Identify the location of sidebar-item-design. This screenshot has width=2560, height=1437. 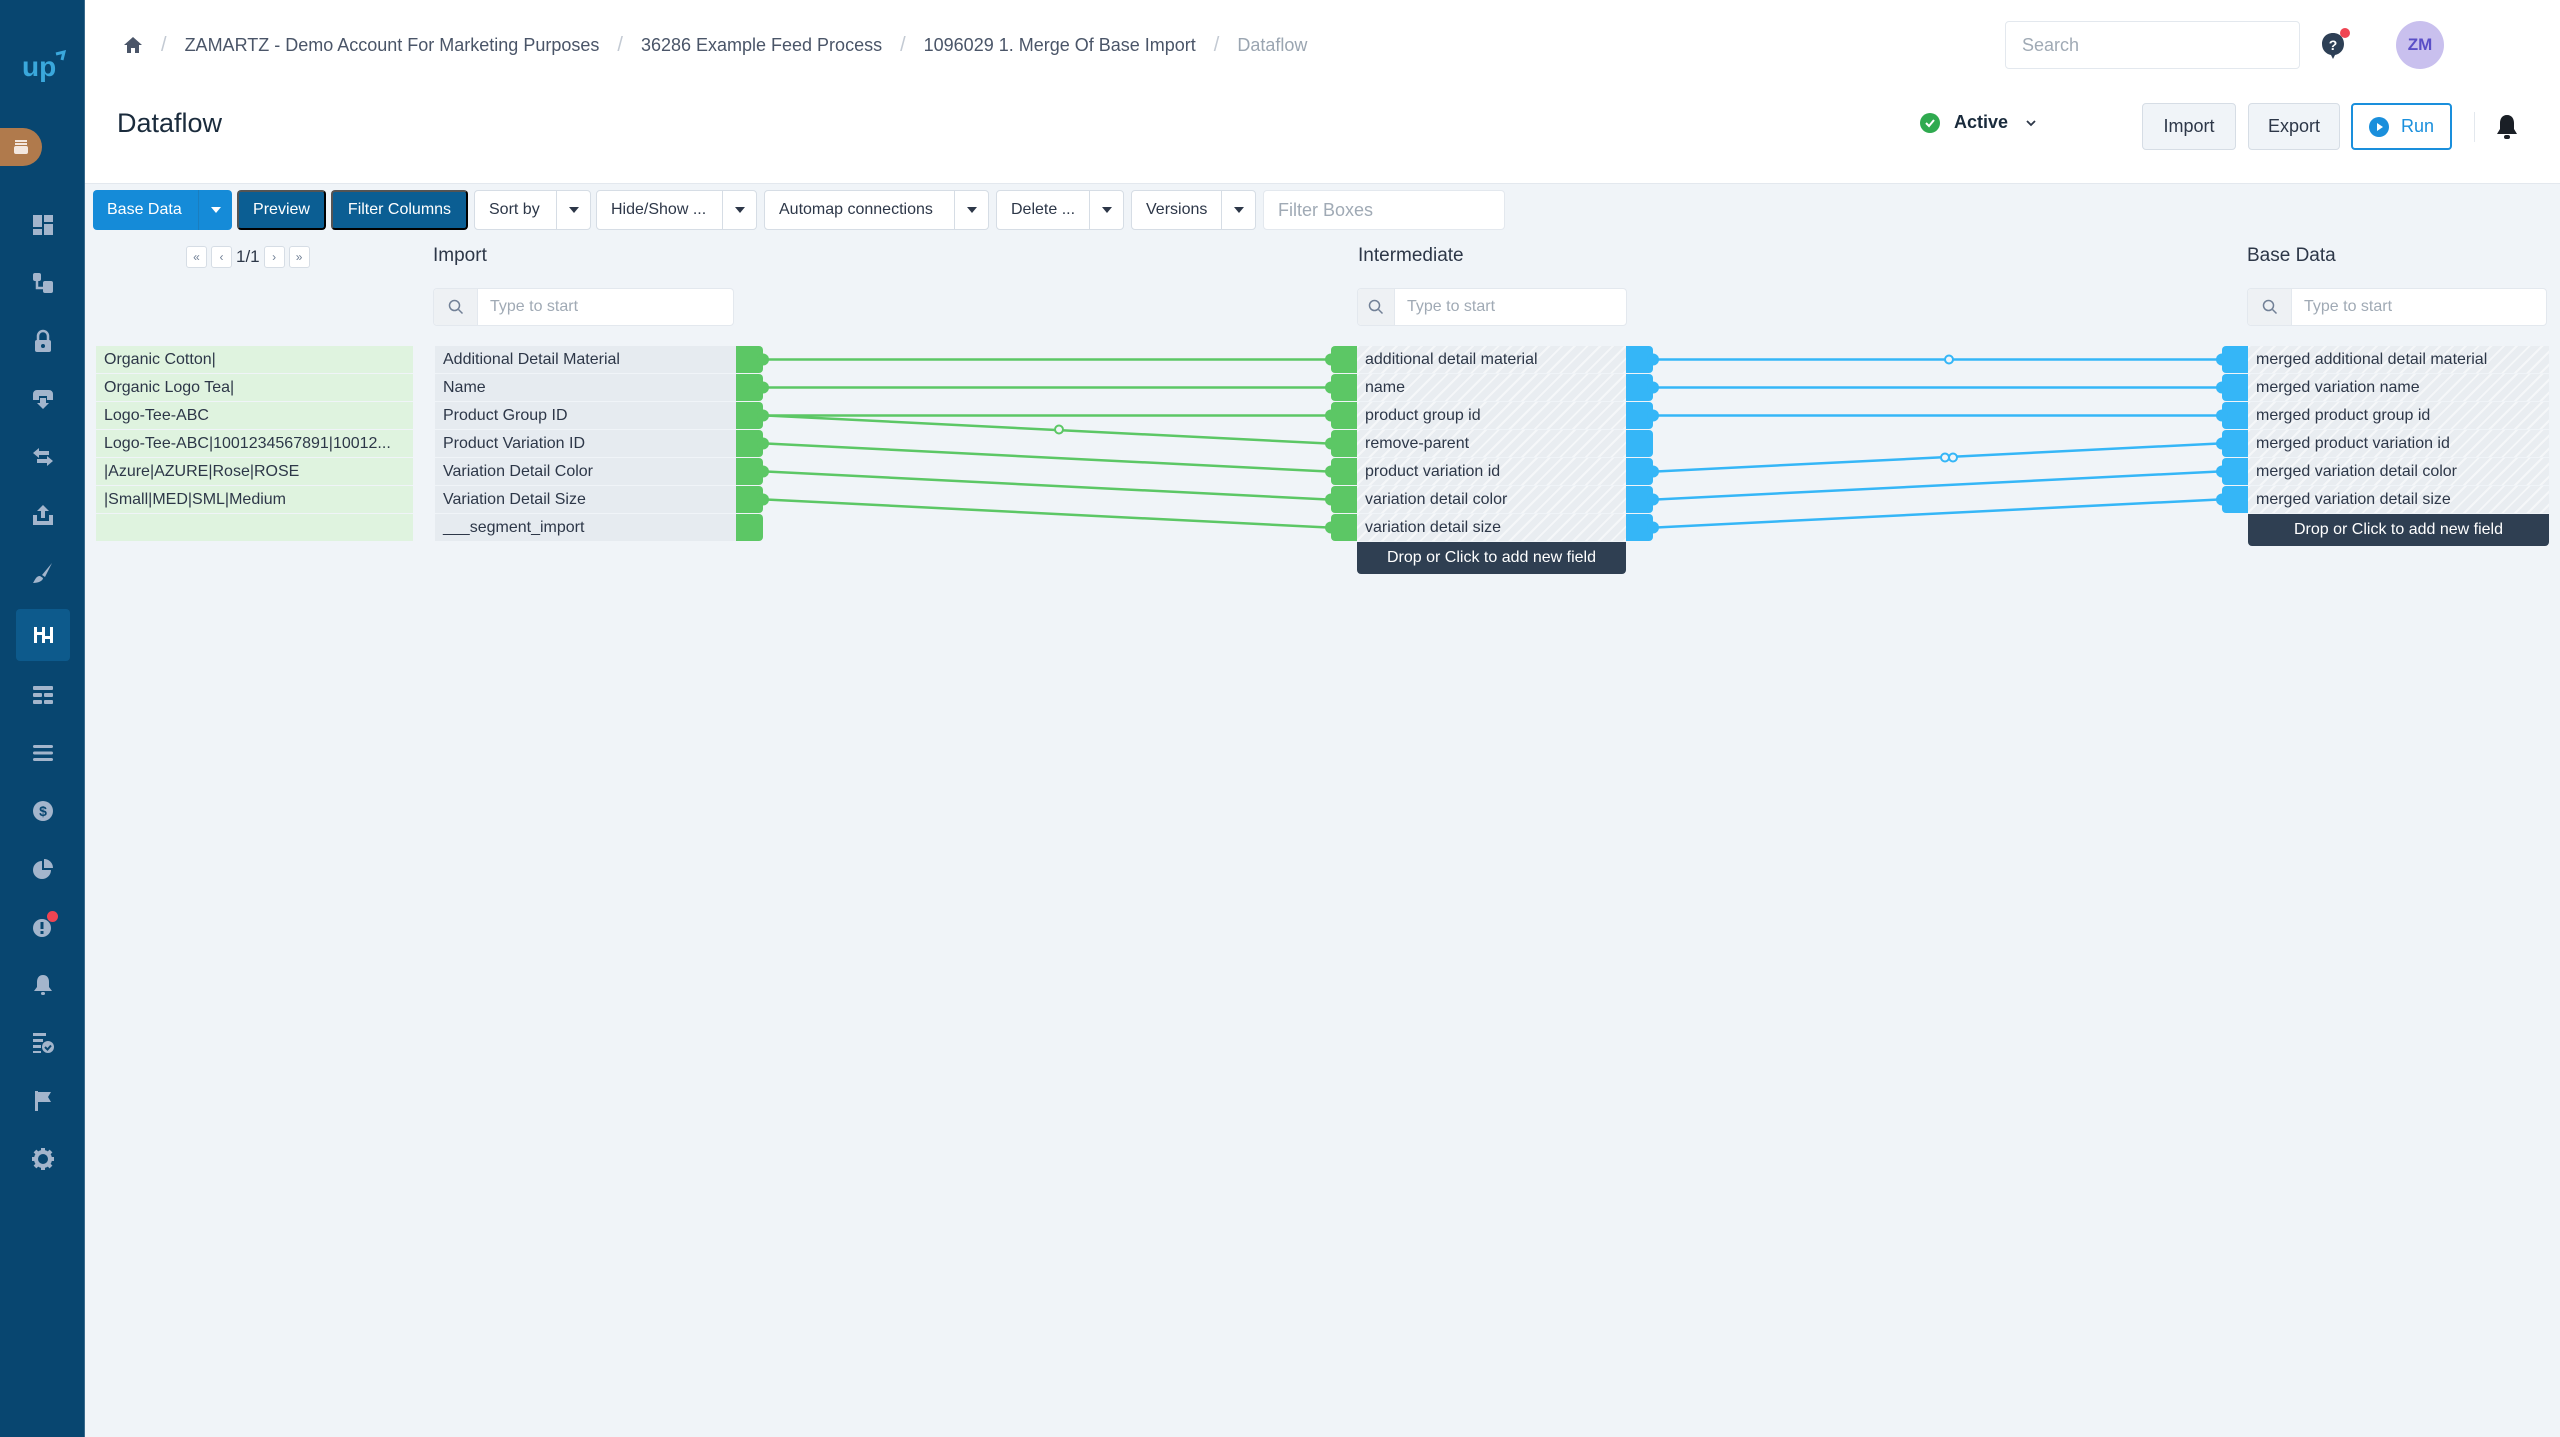
(43, 573).